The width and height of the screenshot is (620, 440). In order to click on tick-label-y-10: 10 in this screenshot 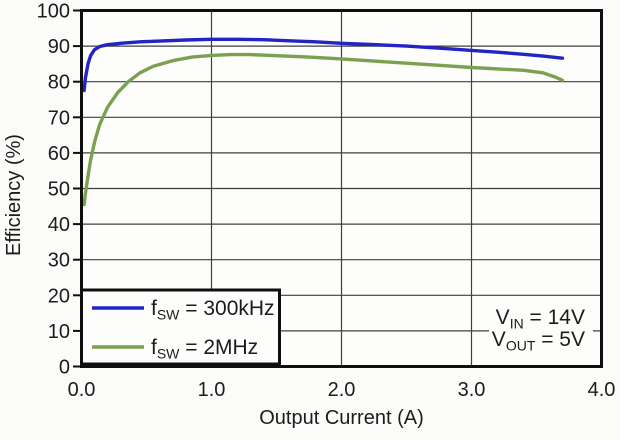, I will do `click(59, 332)`.